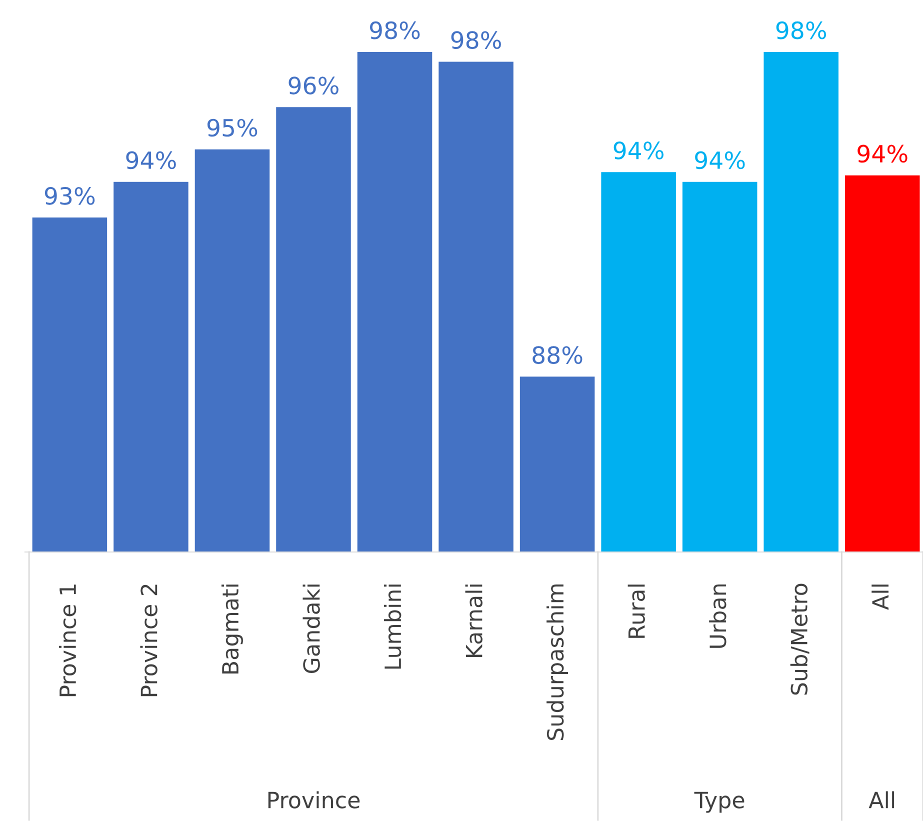 This screenshot has width=923, height=821. What do you see at coordinates (557, 662) in the screenshot?
I see `x-tick-label: Sudurpaschim` at bounding box center [557, 662].